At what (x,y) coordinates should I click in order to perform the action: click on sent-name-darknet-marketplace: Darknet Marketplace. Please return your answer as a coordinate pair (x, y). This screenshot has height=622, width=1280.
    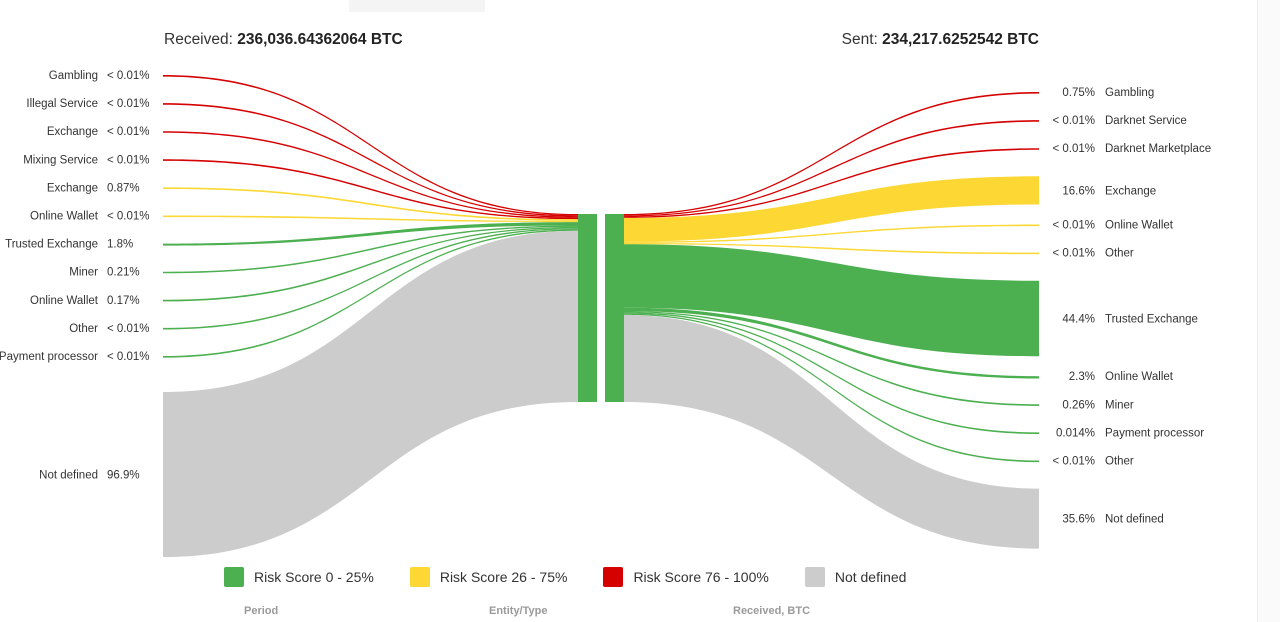
    Looking at the image, I should click on (1158, 149).